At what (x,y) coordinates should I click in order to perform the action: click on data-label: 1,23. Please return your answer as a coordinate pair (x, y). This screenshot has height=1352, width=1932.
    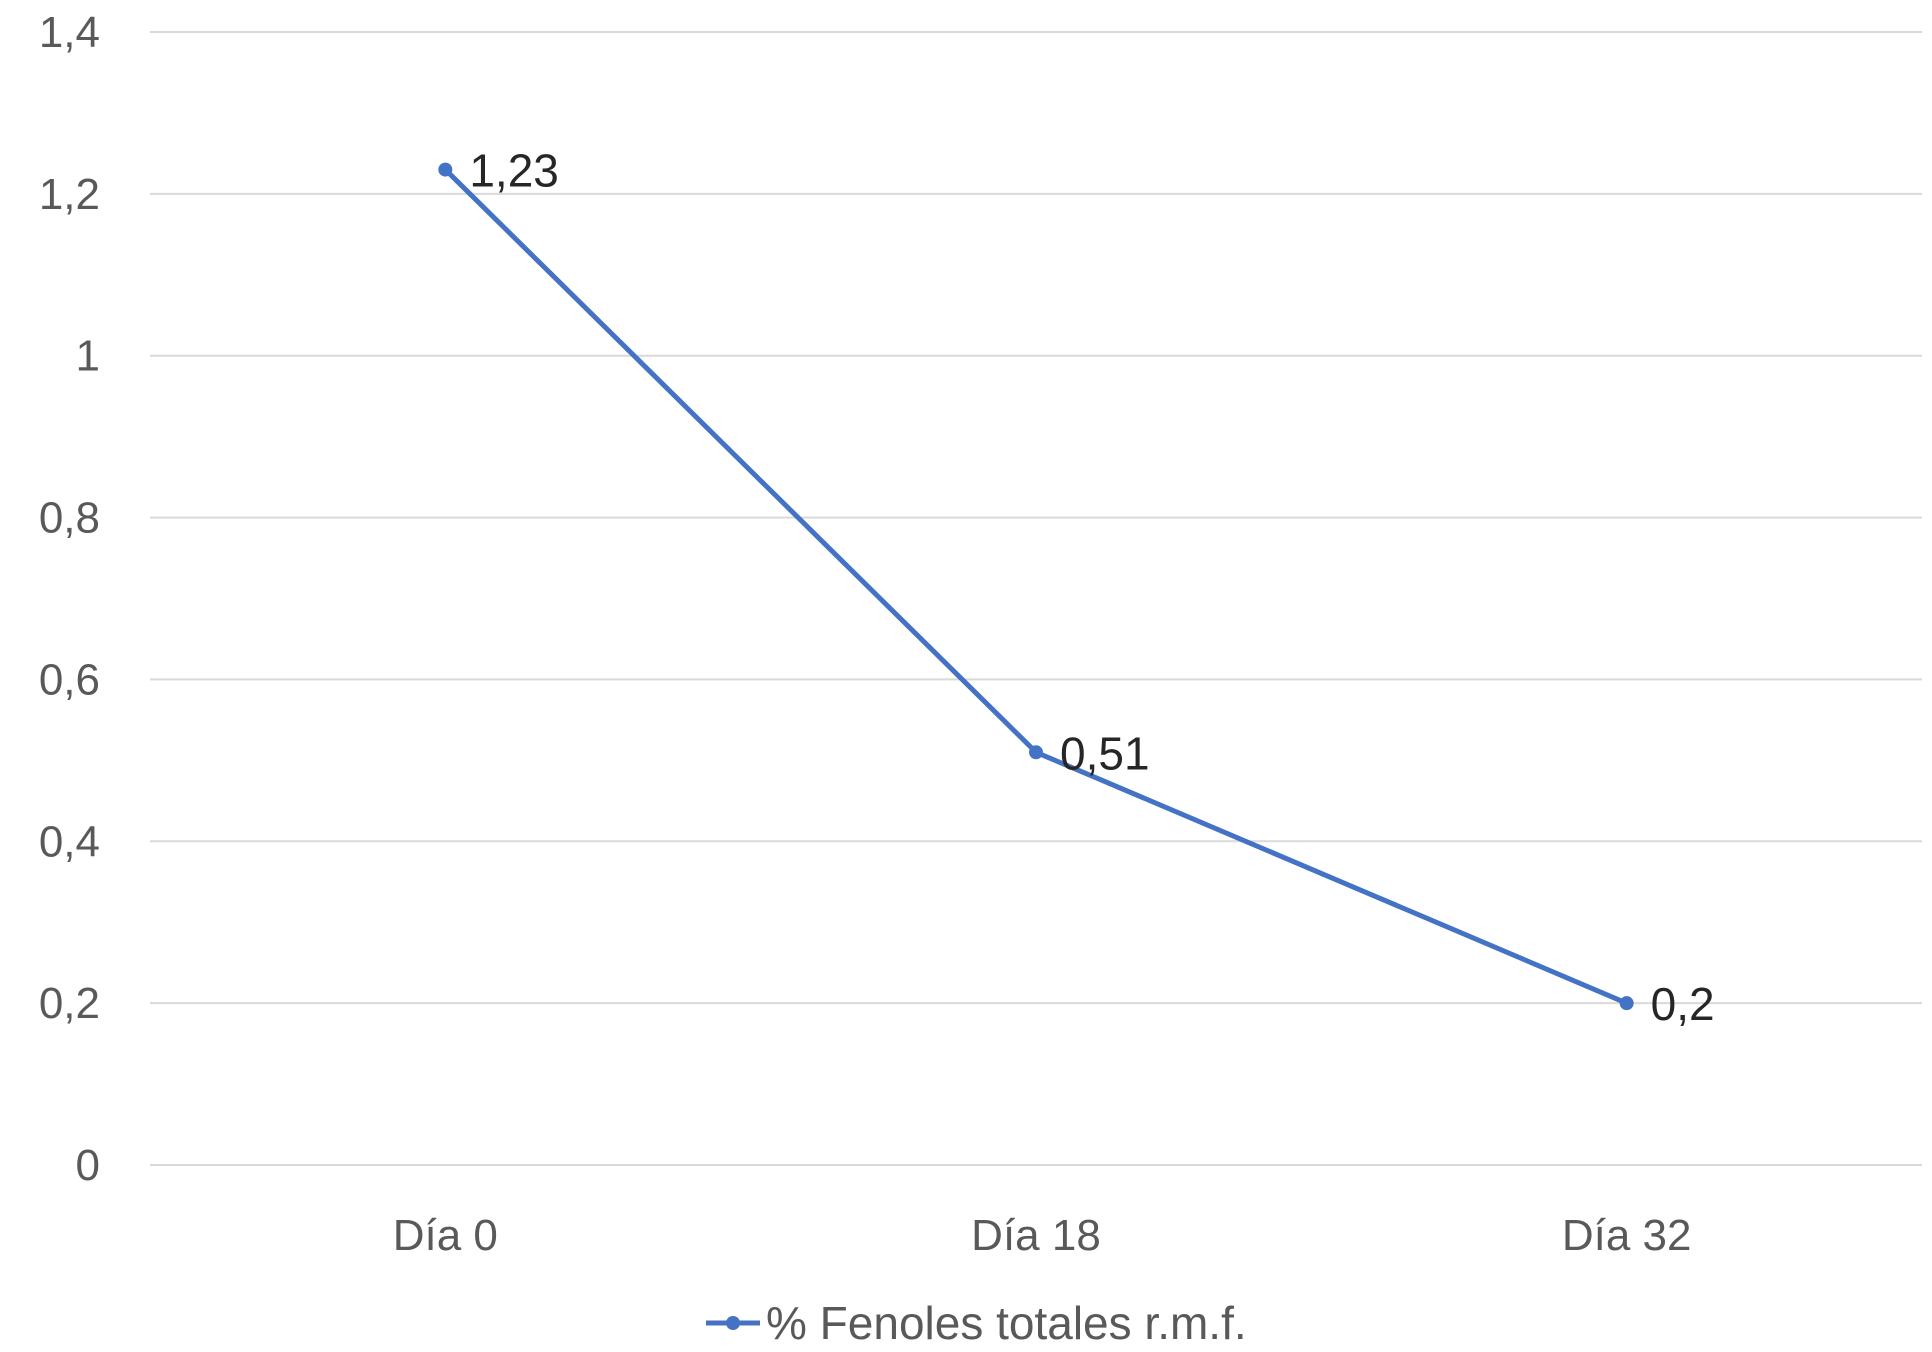
    Looking at the image, I should click on (514, 171).